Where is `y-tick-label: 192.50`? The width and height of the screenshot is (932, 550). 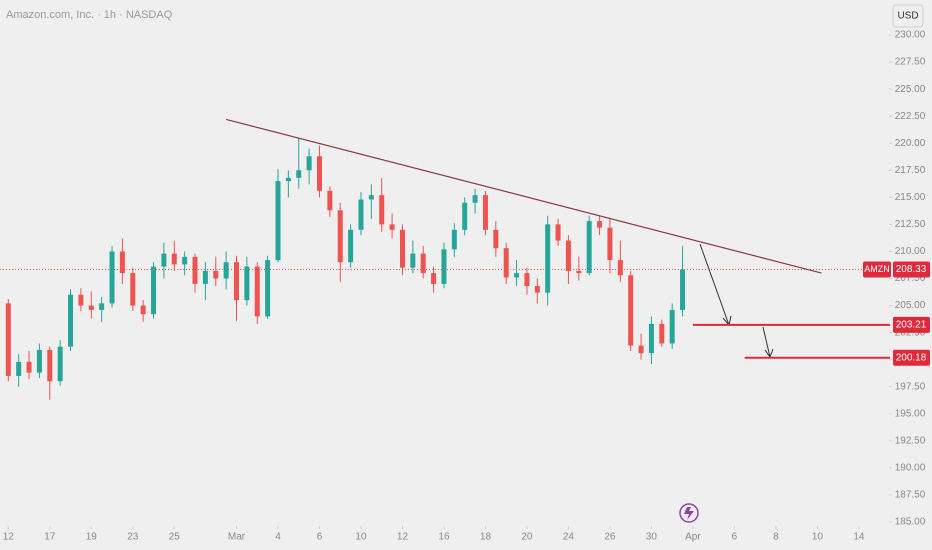 y-tick-label: 192.50 is located at coordinates (910, 440).